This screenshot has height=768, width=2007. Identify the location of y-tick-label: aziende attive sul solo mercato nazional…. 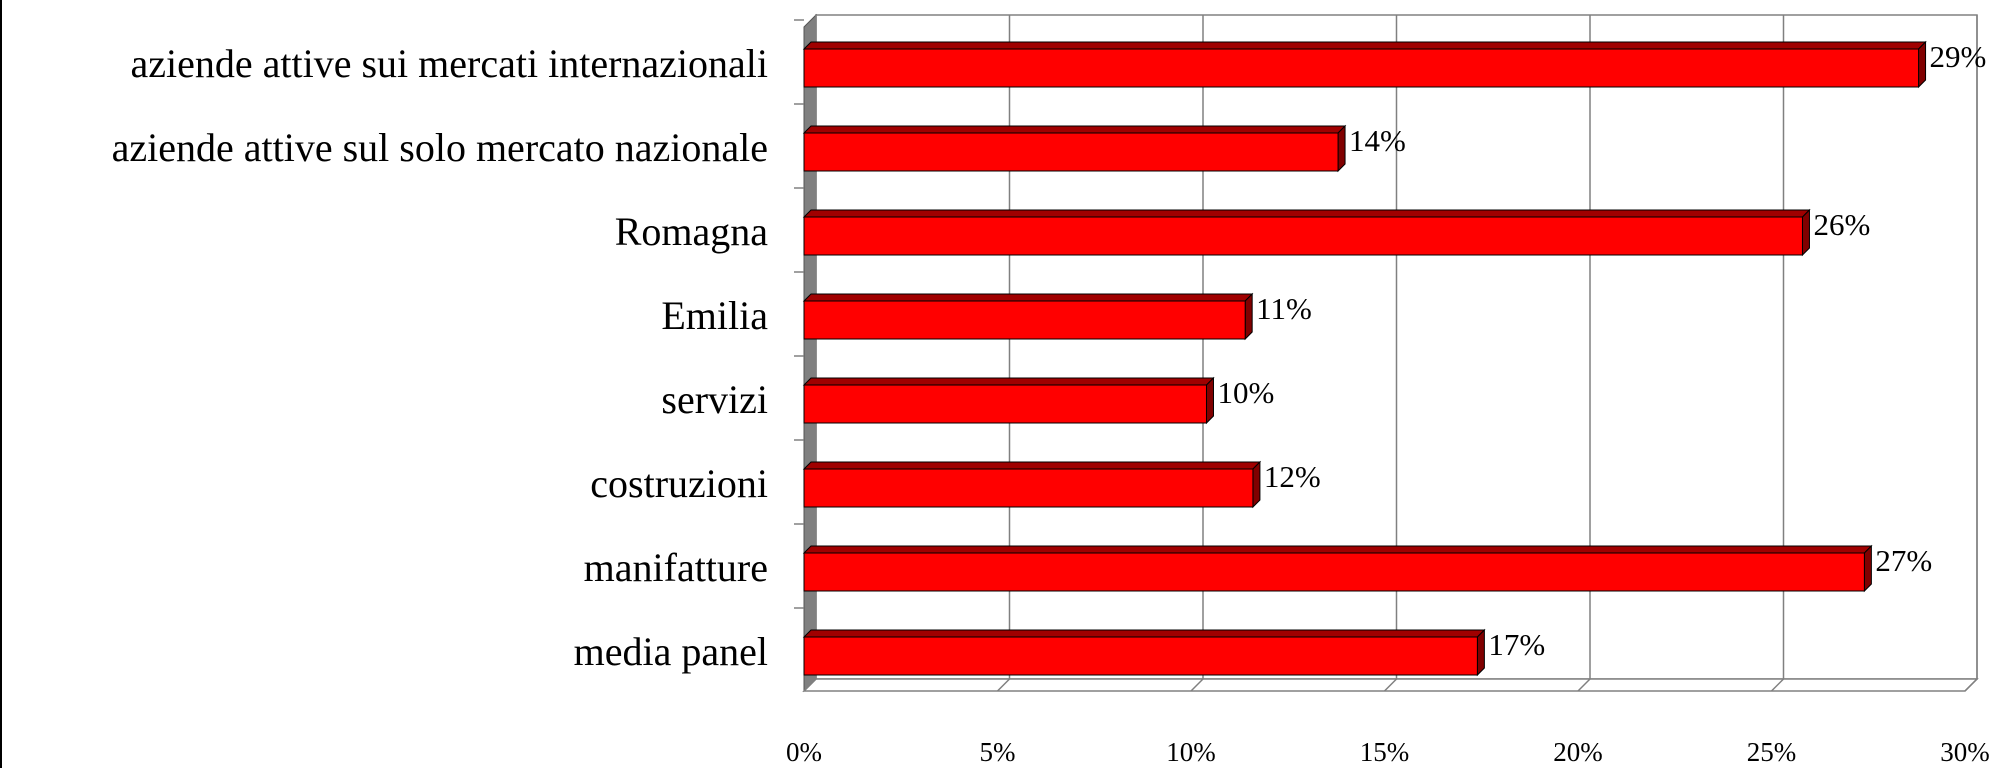
(440, 147).